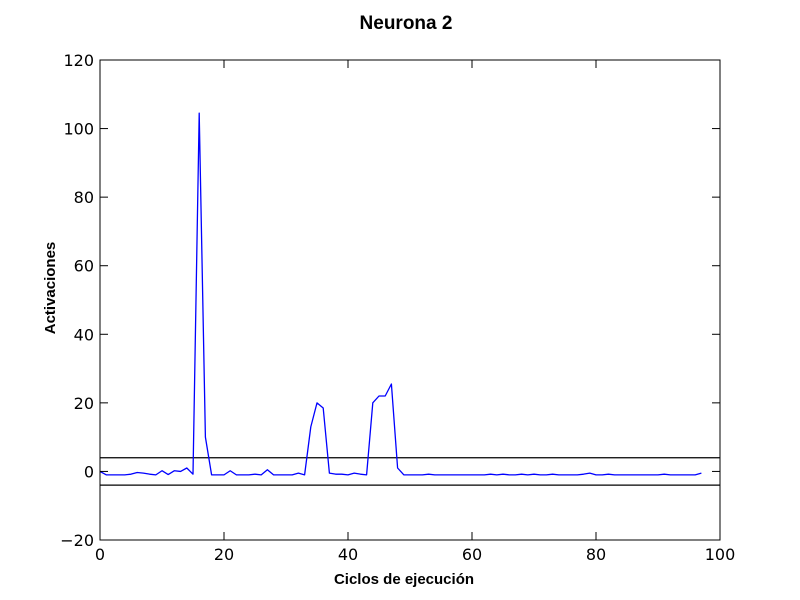  I want to click on y-axis-label: Activaciones, so click(50, 288).